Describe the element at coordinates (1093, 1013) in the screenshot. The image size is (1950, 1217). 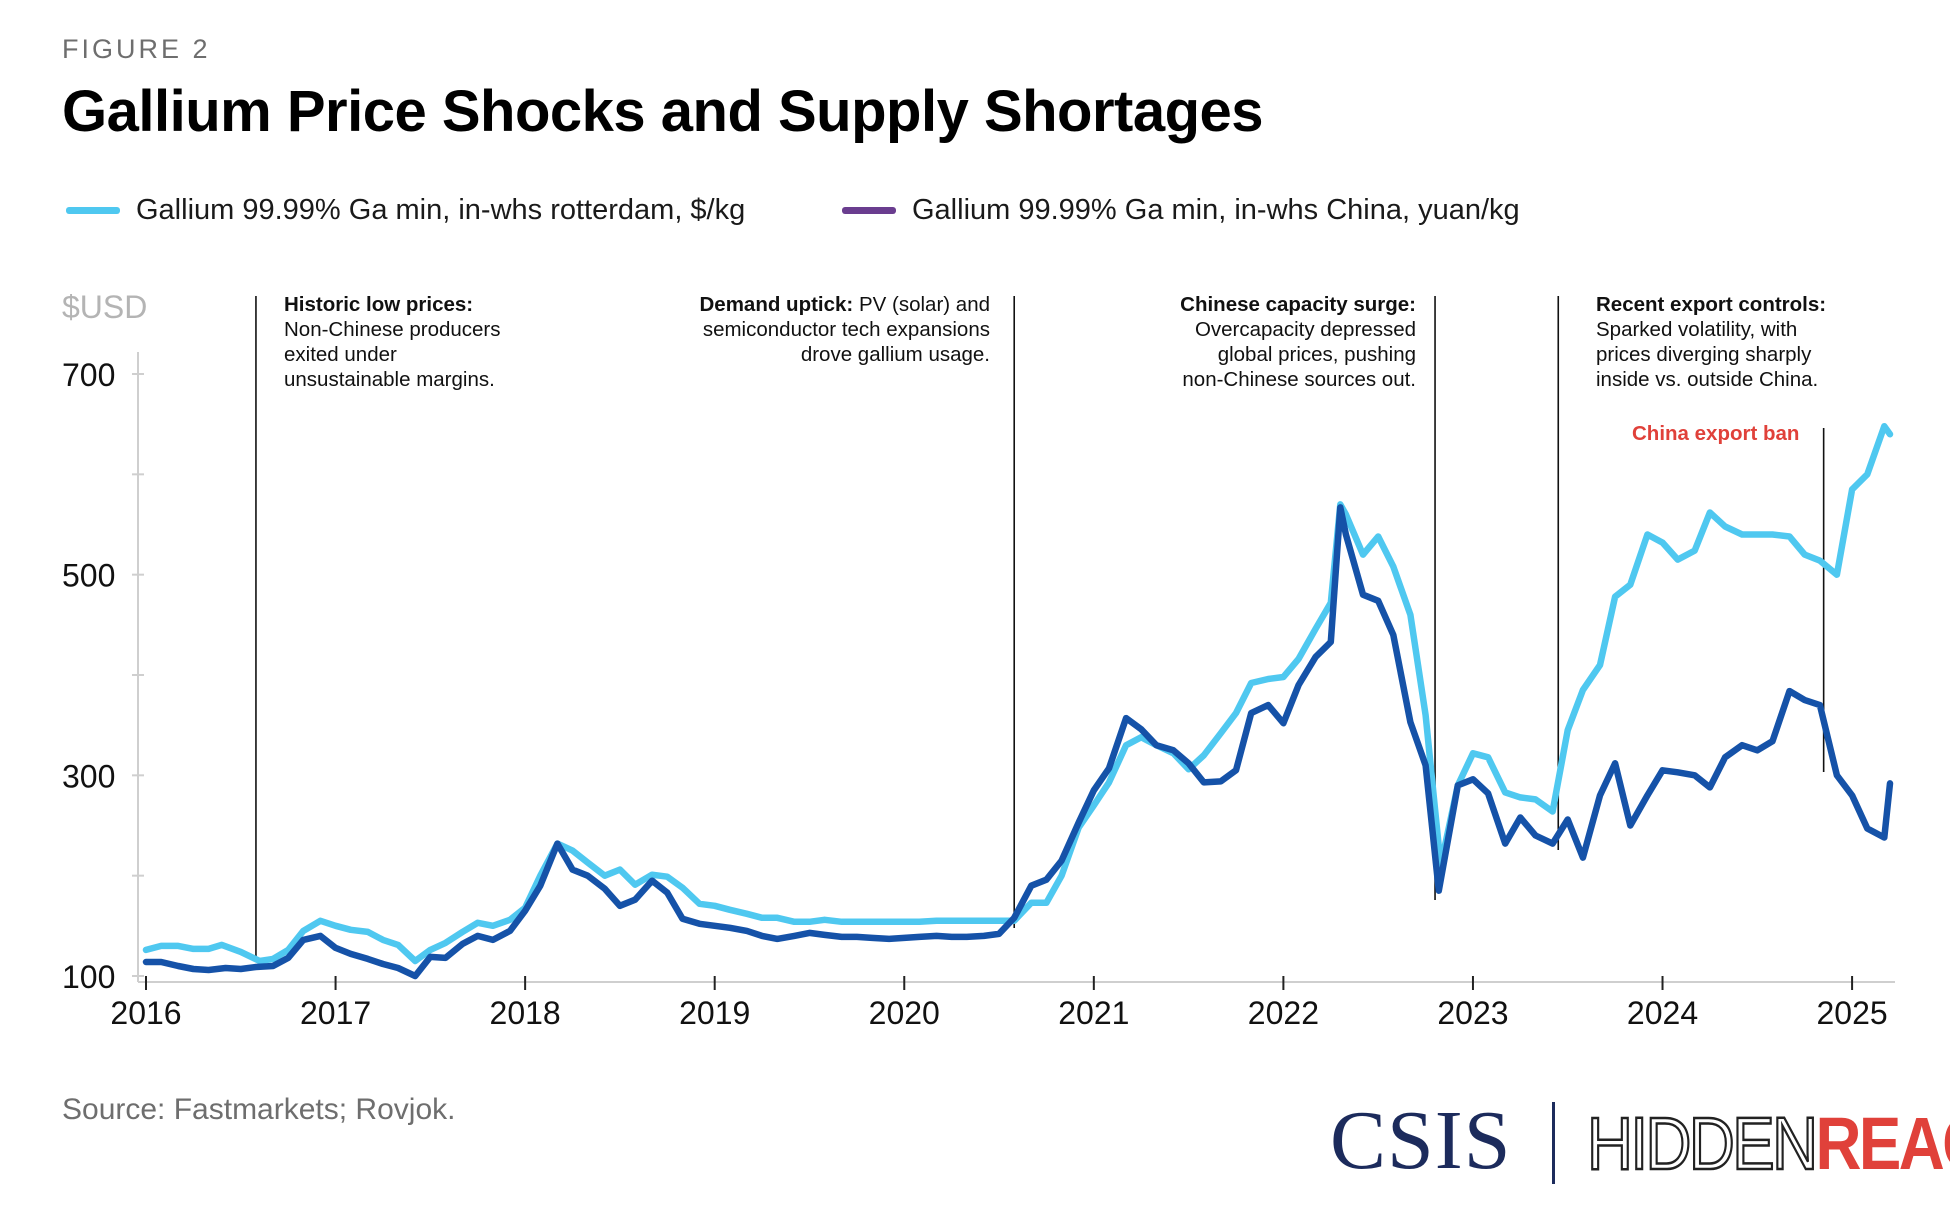
I see `x-tick-label: 2021` at that location.